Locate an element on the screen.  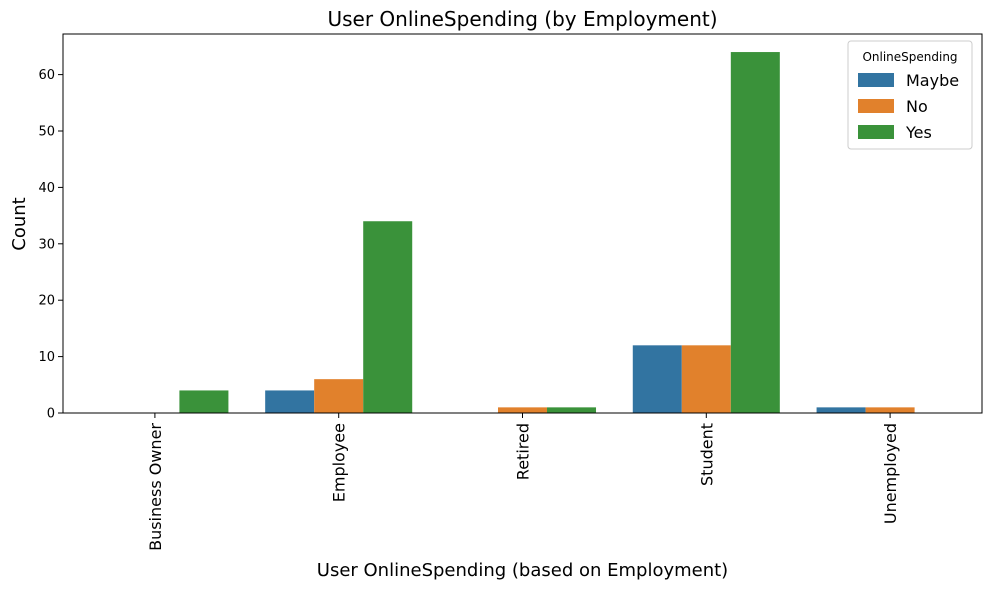
chart-title: User OnlineSpending (by Employment) is located at coordinates (522, 19).